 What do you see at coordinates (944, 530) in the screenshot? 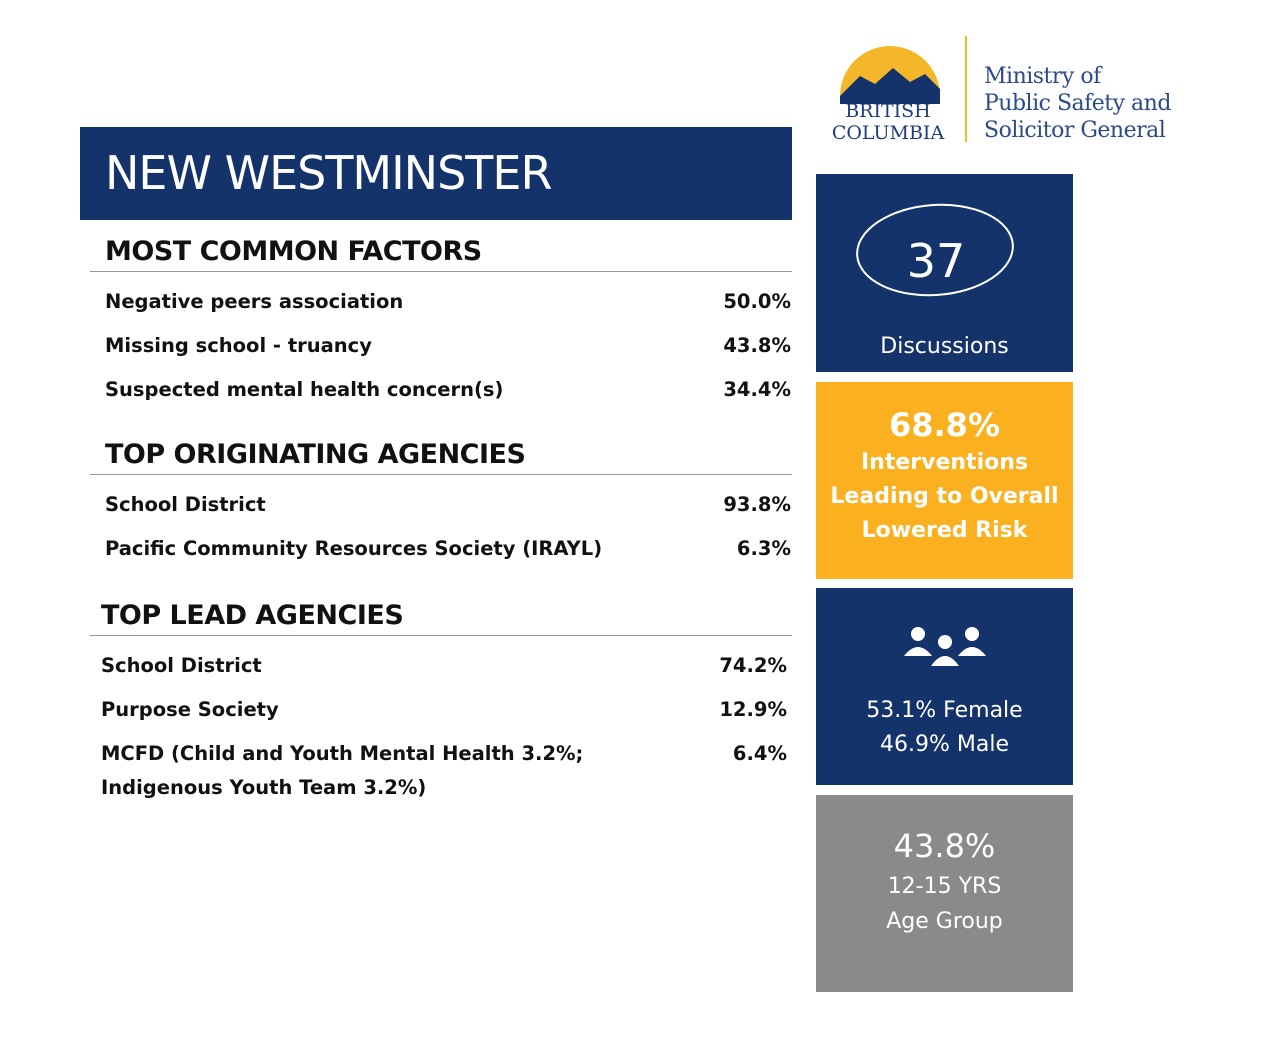
I see `interventions-label: Lowered Risk` at bounding box center [944, 530].